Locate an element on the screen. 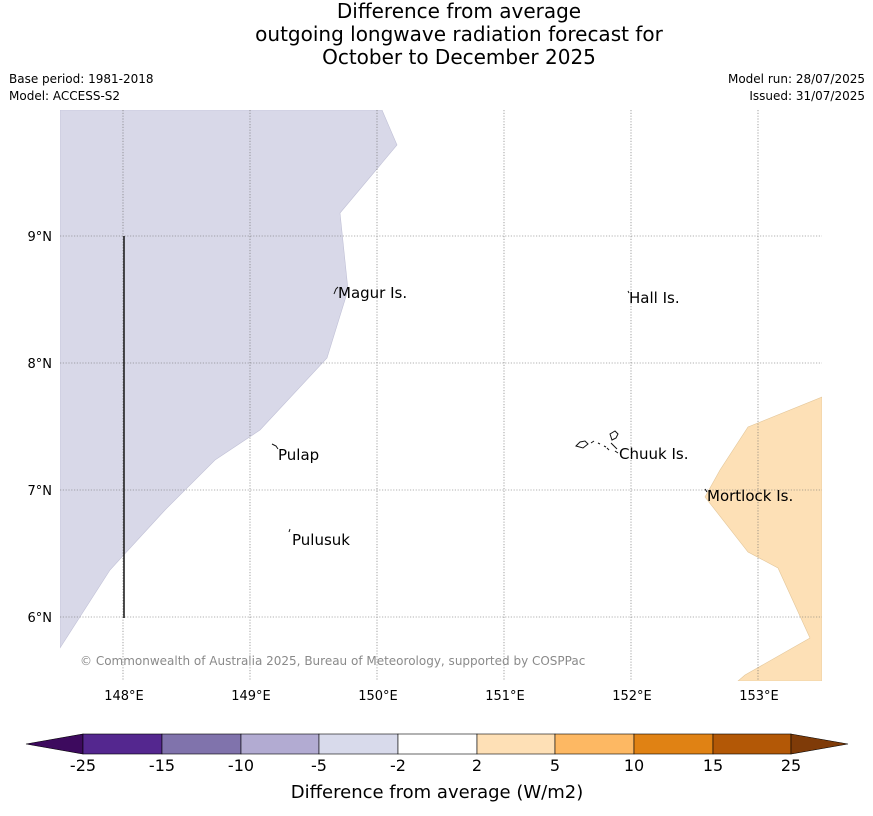 The image size is (873, 816). title-line-1: Difference from average is located at coordinates (459, 11).